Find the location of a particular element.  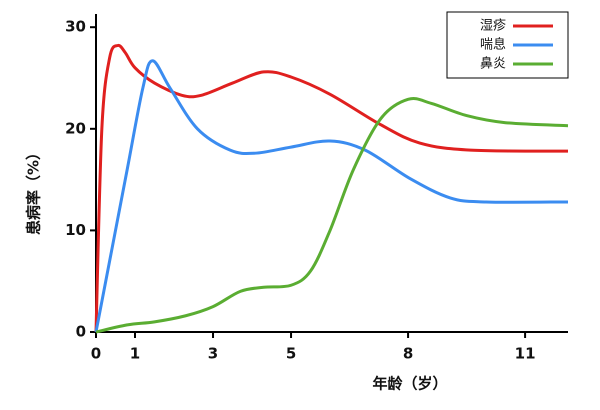

legend-label: 喘息 is located at coordinates (493, 45).